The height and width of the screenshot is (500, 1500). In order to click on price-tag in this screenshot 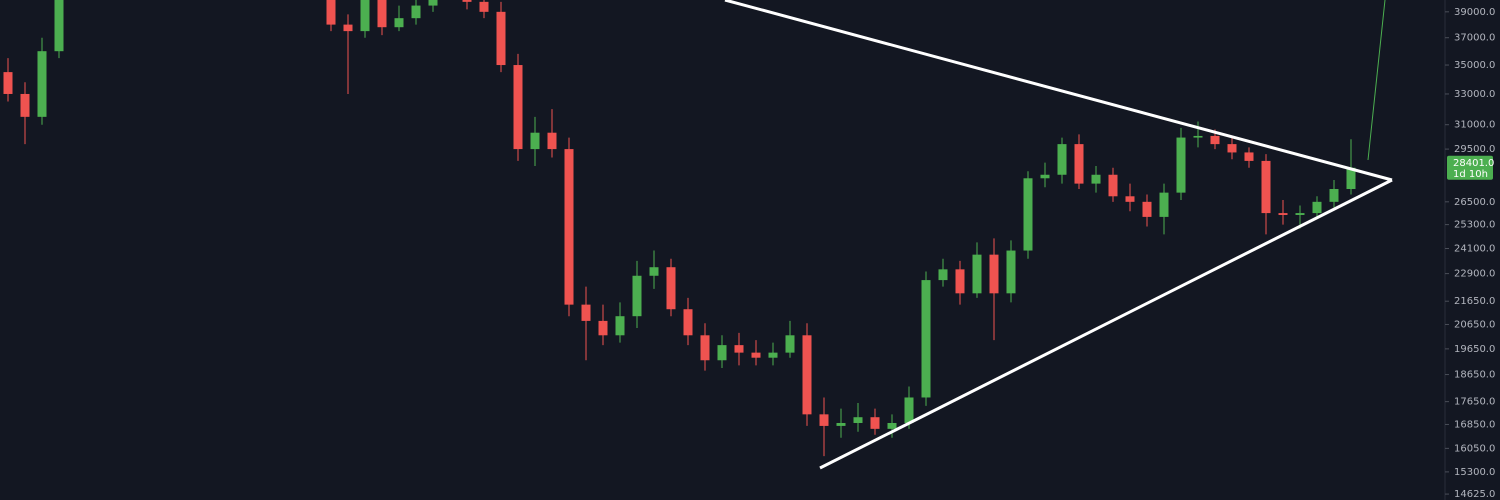, I will do `click(1470, 167)`.